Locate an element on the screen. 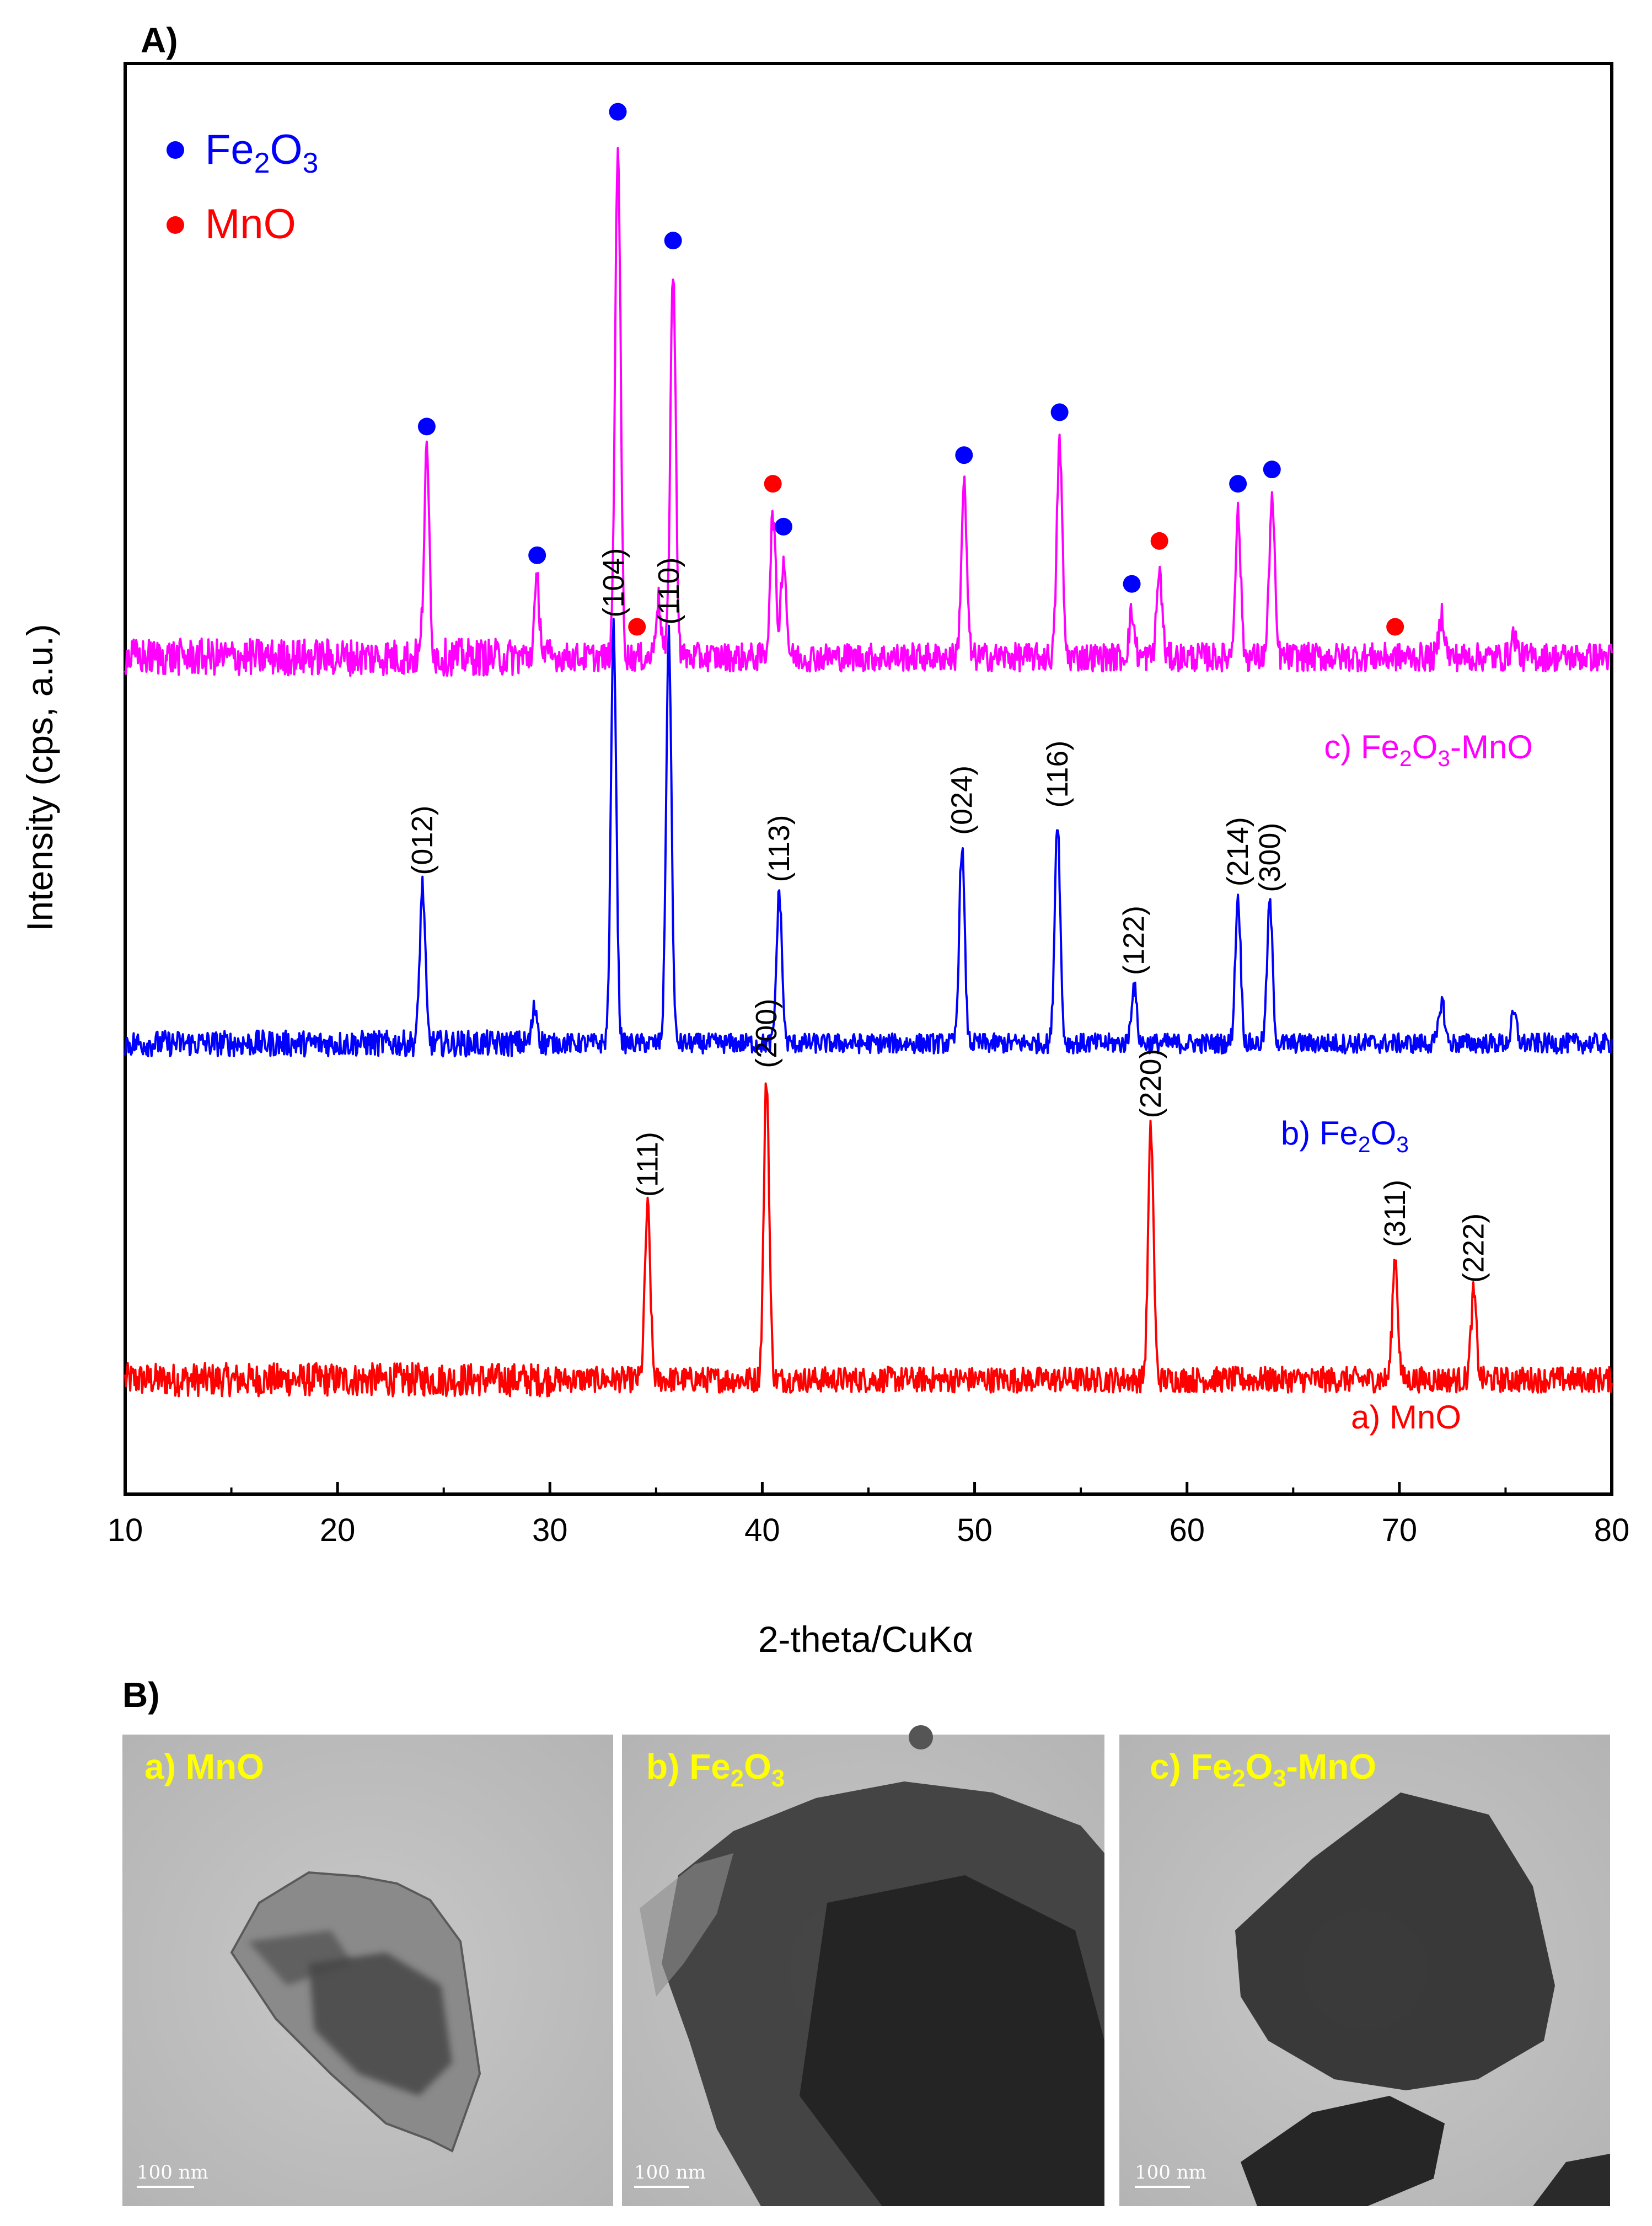 The width and height of the screenshot is (1652, 2226). panel-b-label: B) is located at coordinates (141, 1695).